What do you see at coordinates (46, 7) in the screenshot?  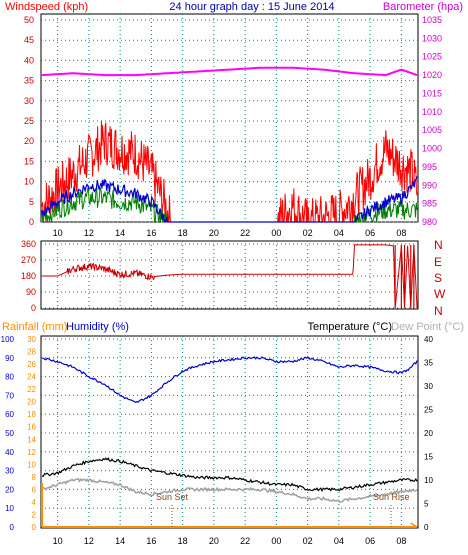 I see `windspeed-axis-label: Windspeed (kph)` at bounding box center [46, 7].